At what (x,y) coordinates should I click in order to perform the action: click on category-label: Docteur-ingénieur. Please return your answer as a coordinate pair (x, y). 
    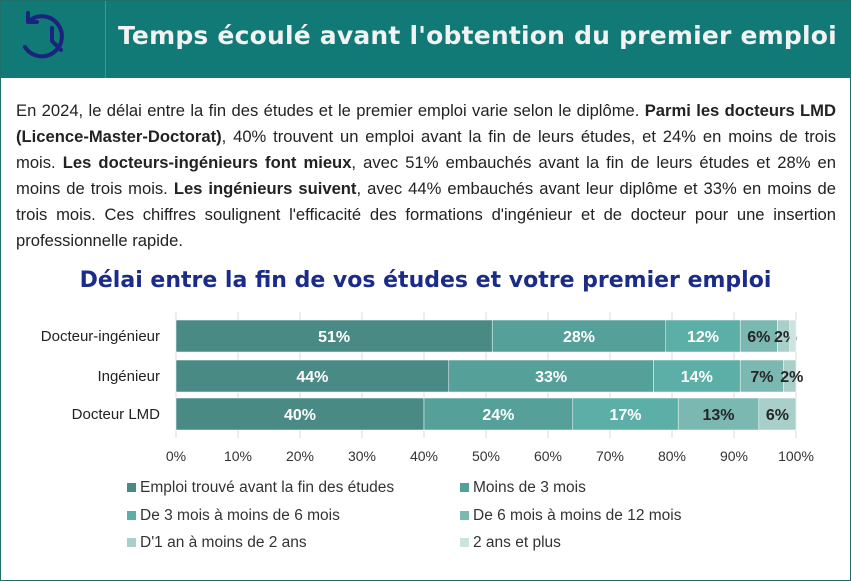
    Looking at the image, I should click on (100, 336).